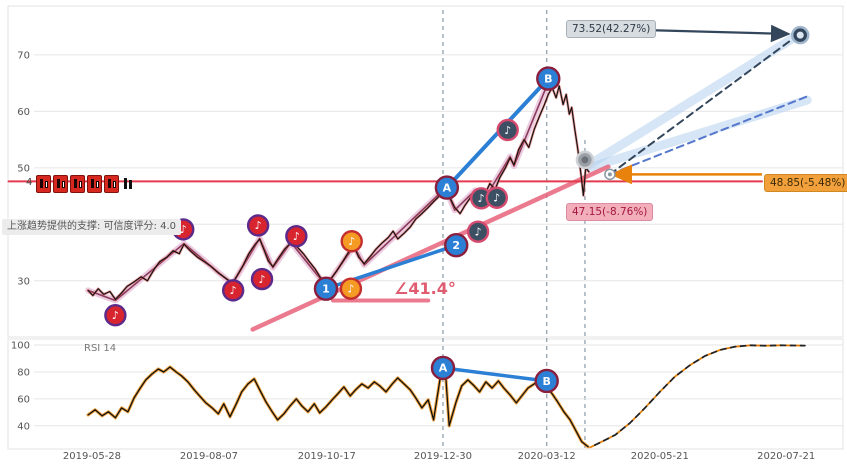 The image size is (847, 471). Describe the element at coordinates (786, 456) in the screenshot. I see `x-tick-label: 2020-07-21` at that location.